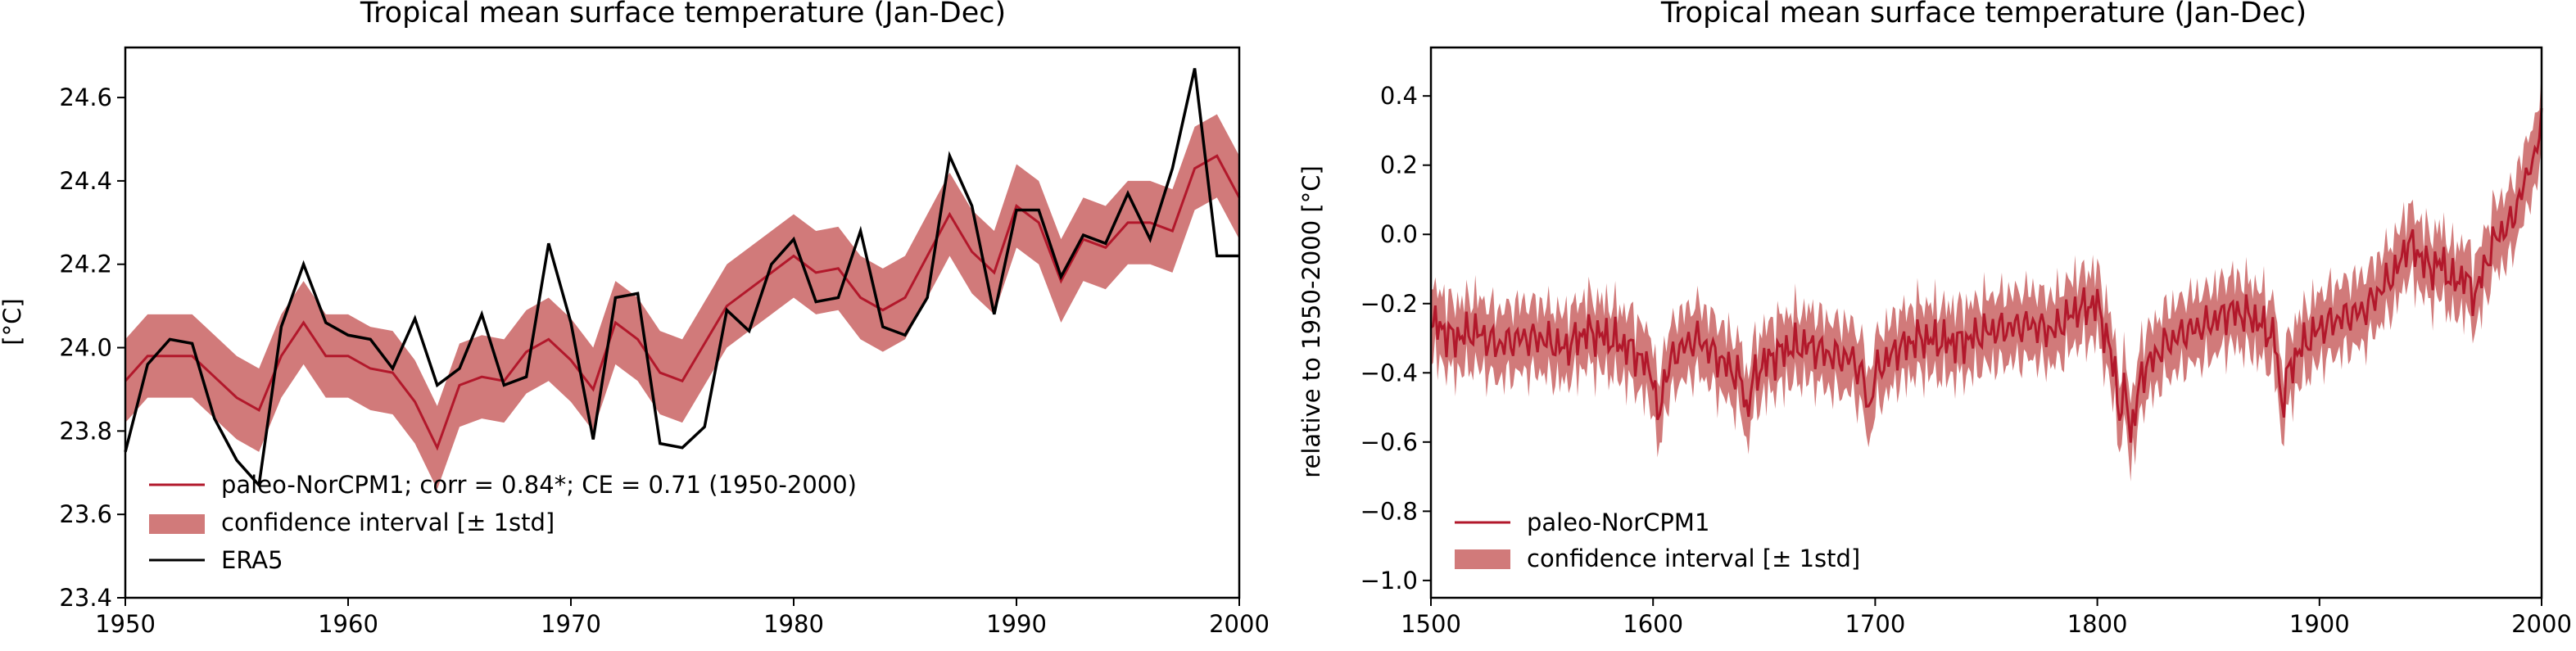  Describe the element at coordinates (348, 624) in the screenshot. I see `left-x-tick-label: 1960` at that location.